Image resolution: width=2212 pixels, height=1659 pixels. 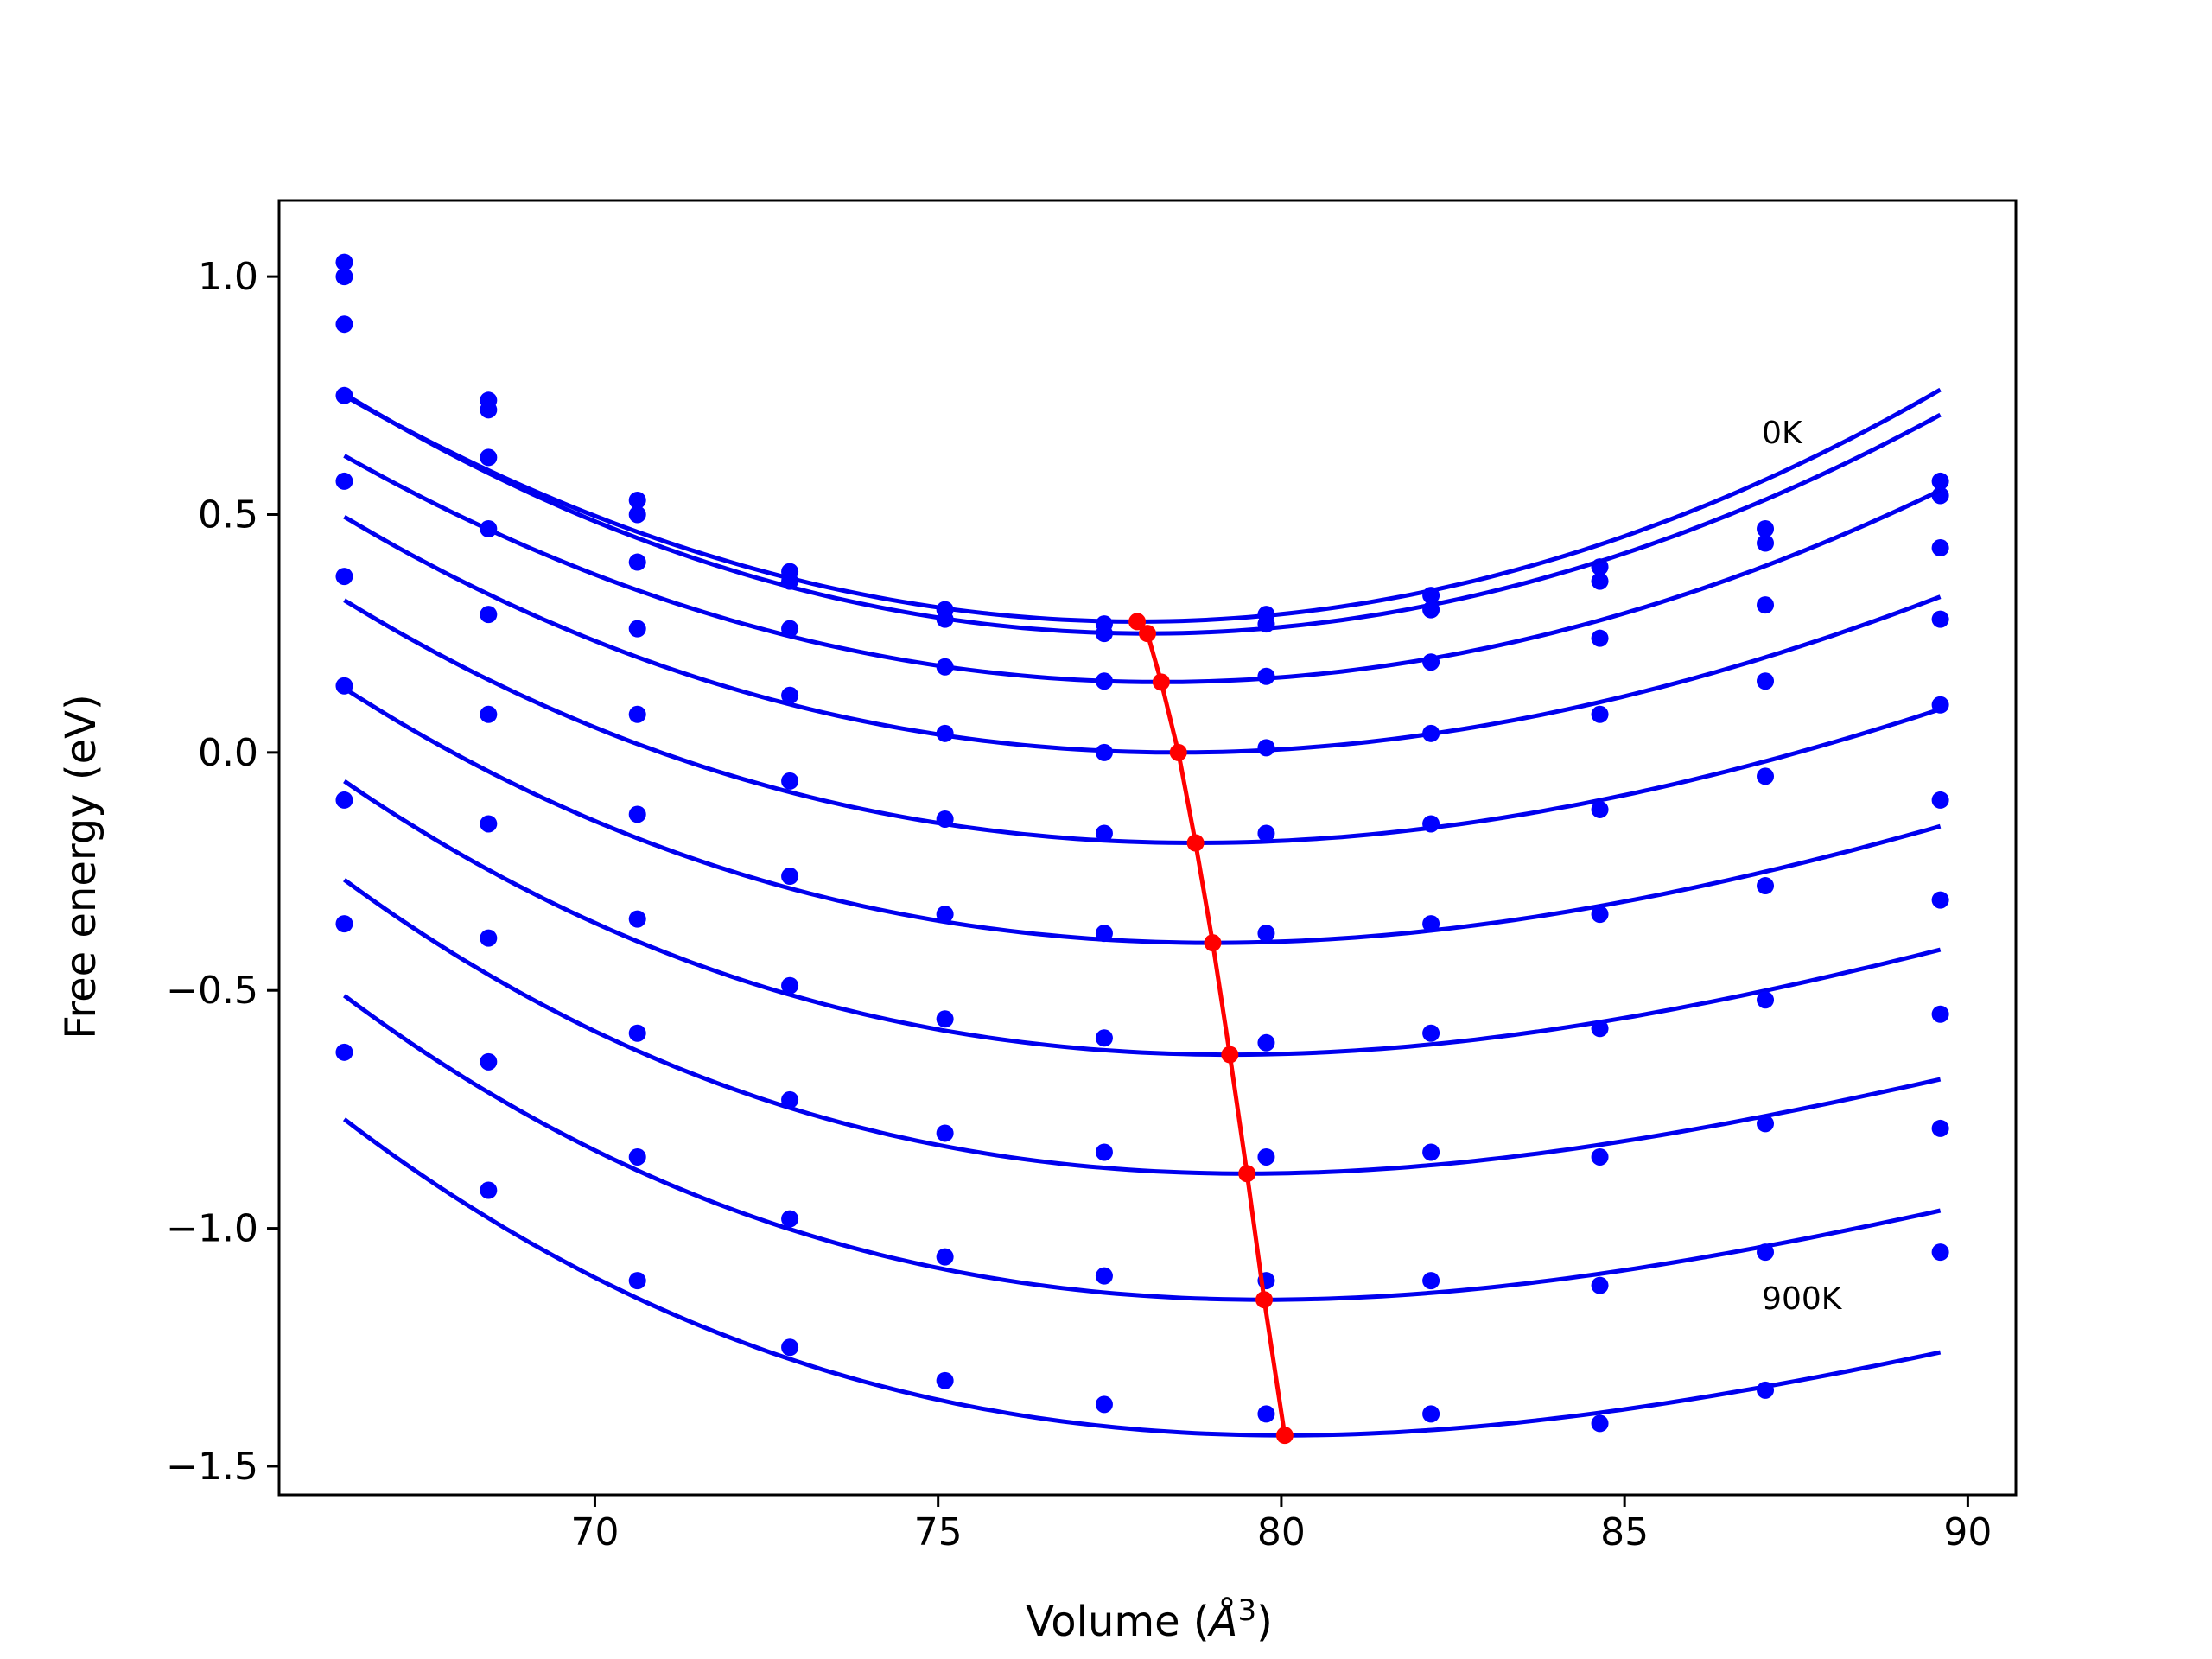 What do you see at coordinates (228, 277) in the screenshot?
I see `y-tick-label: 1.0` at bounding box center [228, 277].